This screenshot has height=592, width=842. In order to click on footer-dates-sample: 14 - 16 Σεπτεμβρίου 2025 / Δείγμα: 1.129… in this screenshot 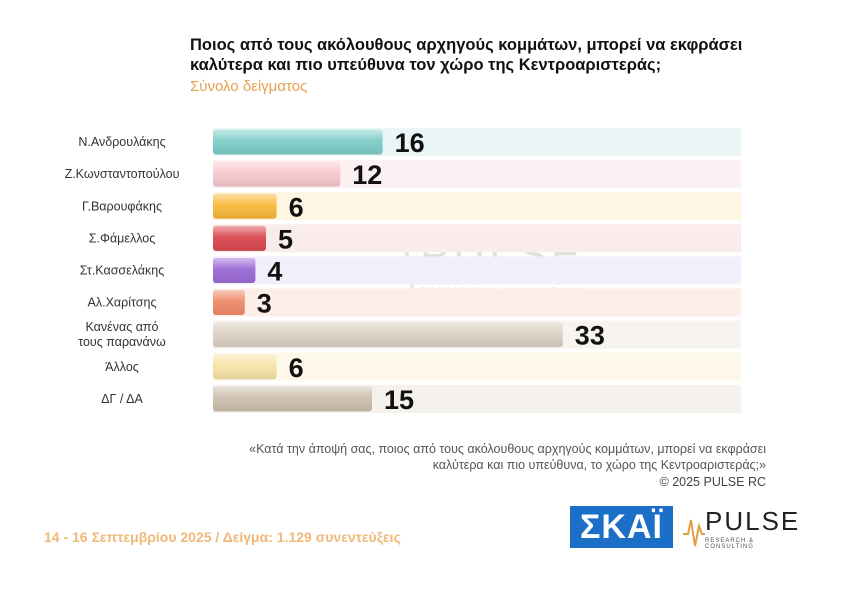, I will do `click(222, 537)`.